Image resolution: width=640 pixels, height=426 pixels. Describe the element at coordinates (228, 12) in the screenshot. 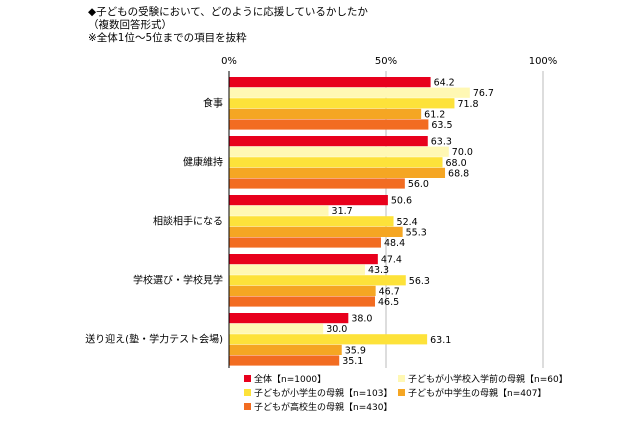

I see `chart-title-line-1: ◆子どもの受験において、どのように応援しているかしたか` at that location.